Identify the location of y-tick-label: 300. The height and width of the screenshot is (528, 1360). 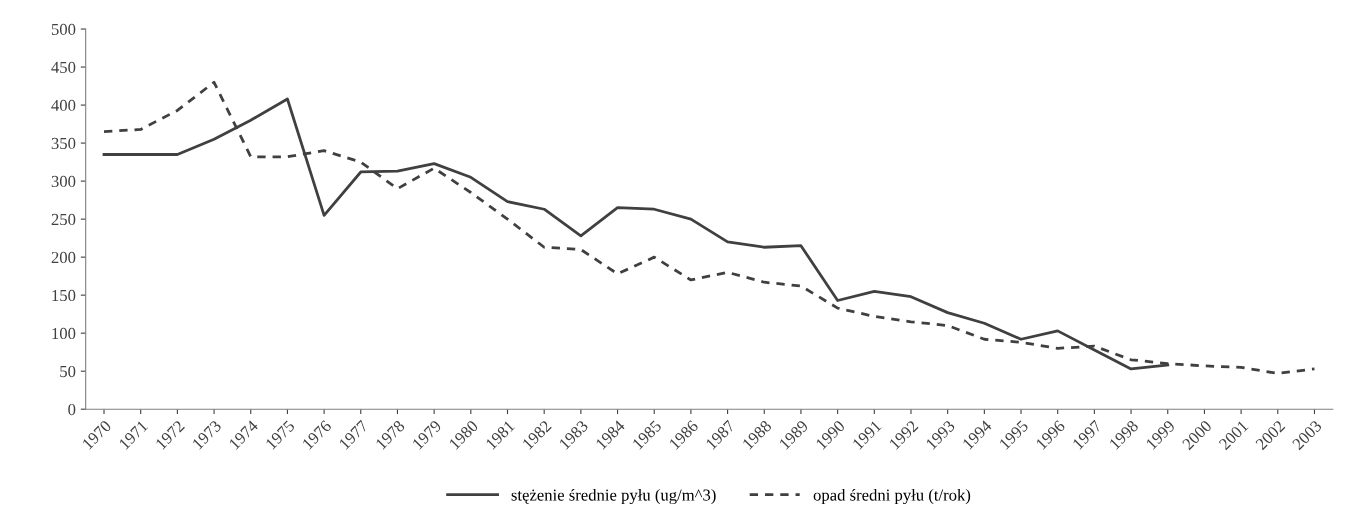
(63, 181).